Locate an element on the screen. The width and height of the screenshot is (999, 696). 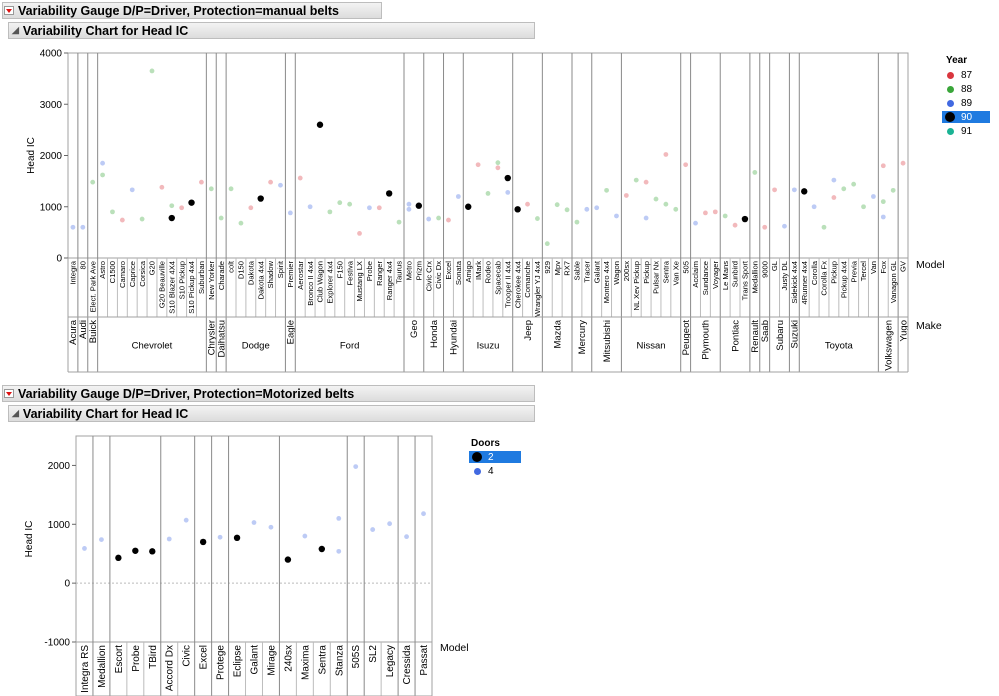
model-label: Medallion is located at coordinates (754, 277).